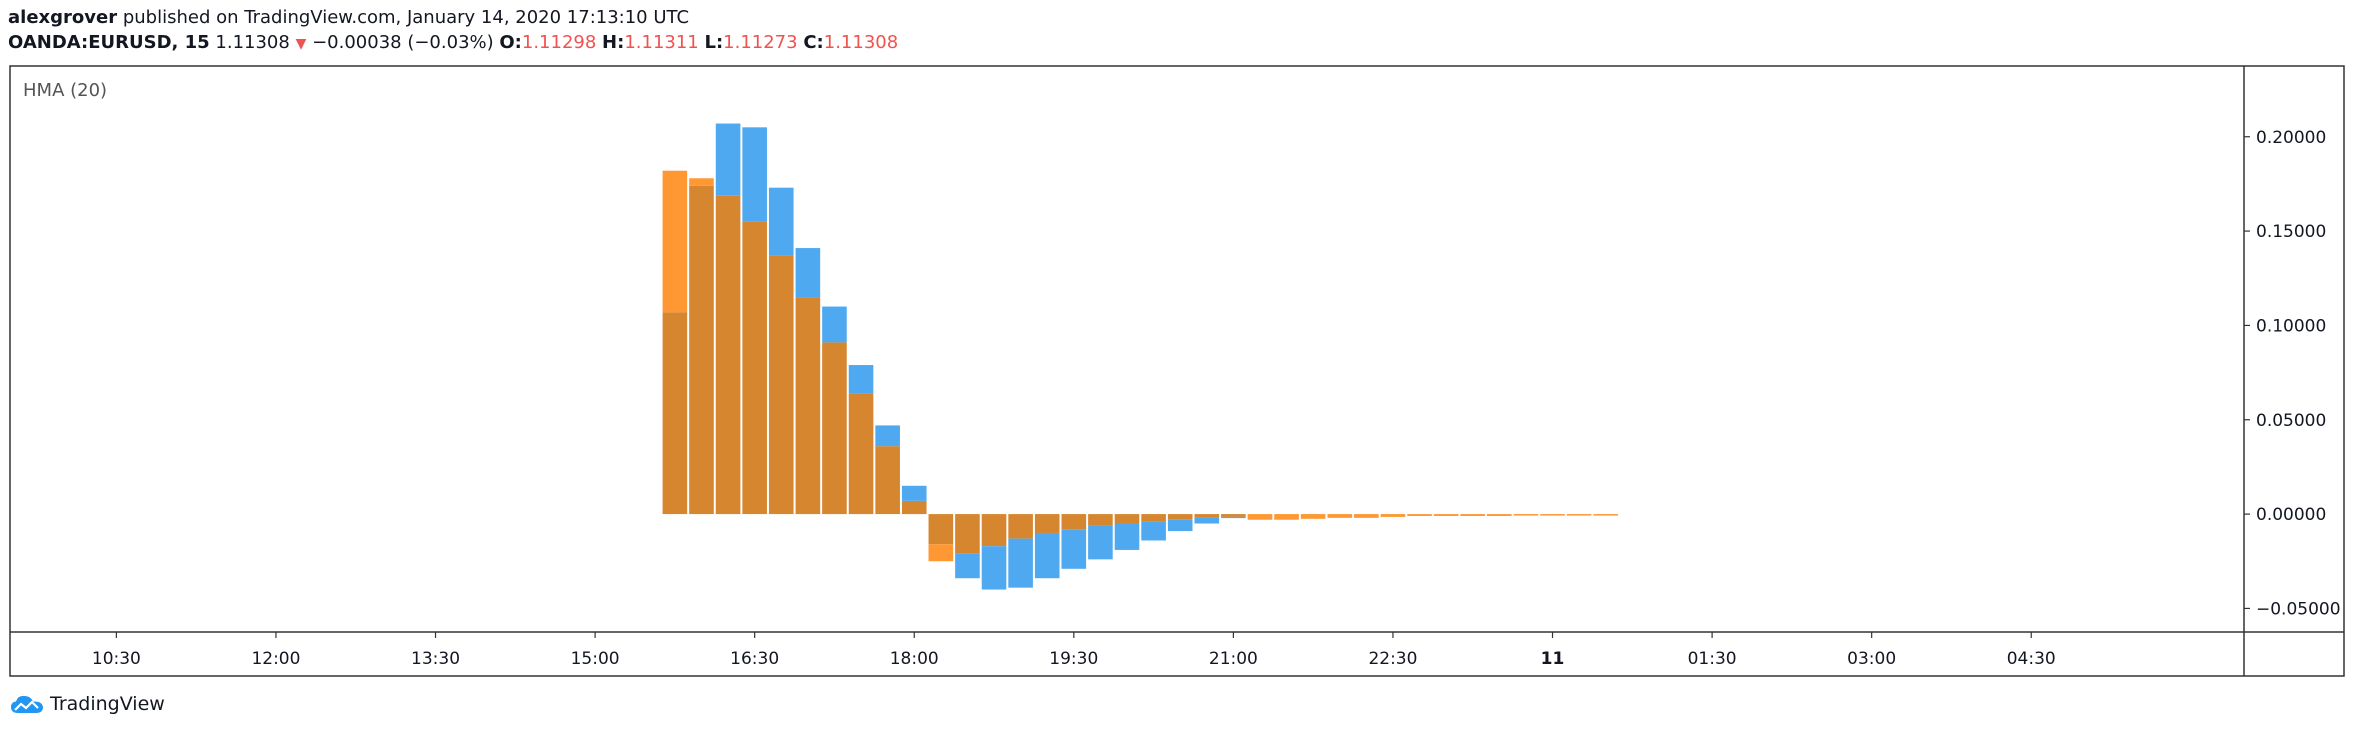 The image size is (2354, 731). Describe the element at coordinates (2291, 326) in the screenshot. I see `price-tick-label: 0.10000` at that location.